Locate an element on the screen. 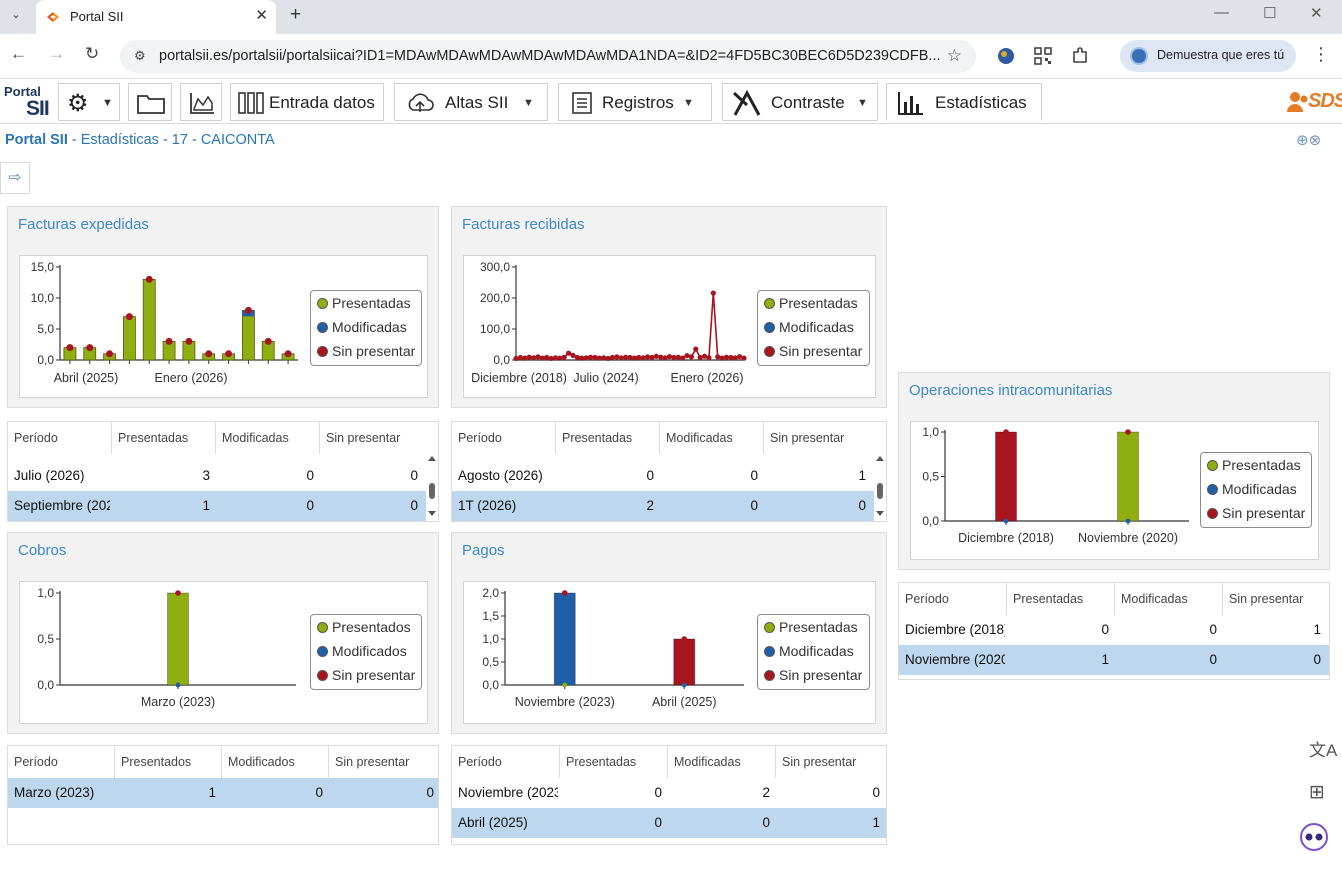 The image size is (1342, 874). column-header: Presentados is located at coordinates (168, 762).